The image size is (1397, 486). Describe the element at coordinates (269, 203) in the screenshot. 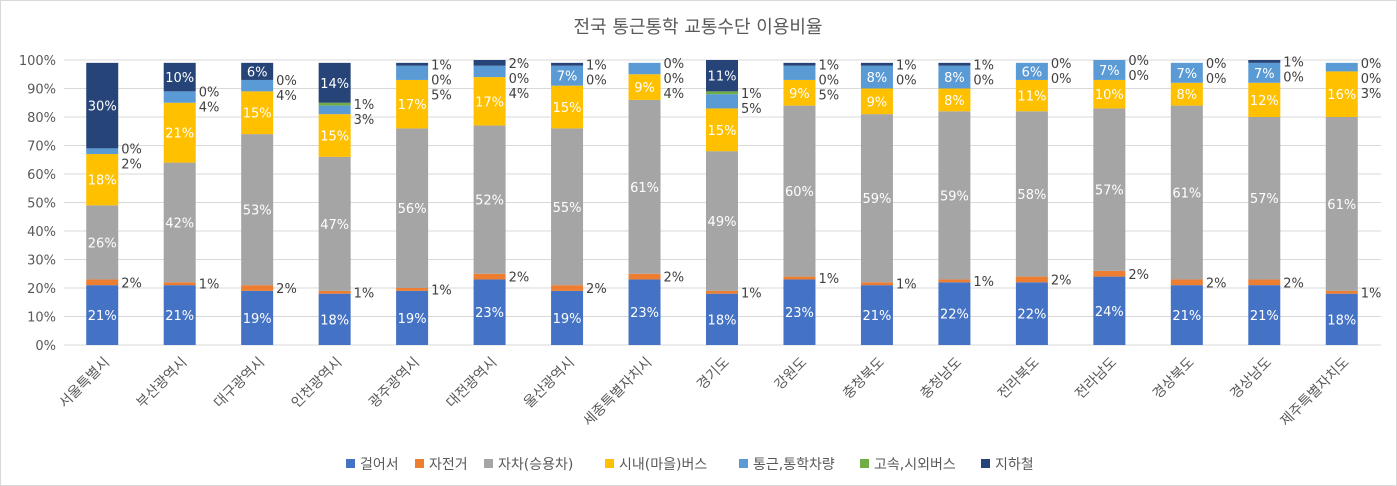

I see `bar-stack: 19% 53% 15% 6% 0%4% 2%` at that location.